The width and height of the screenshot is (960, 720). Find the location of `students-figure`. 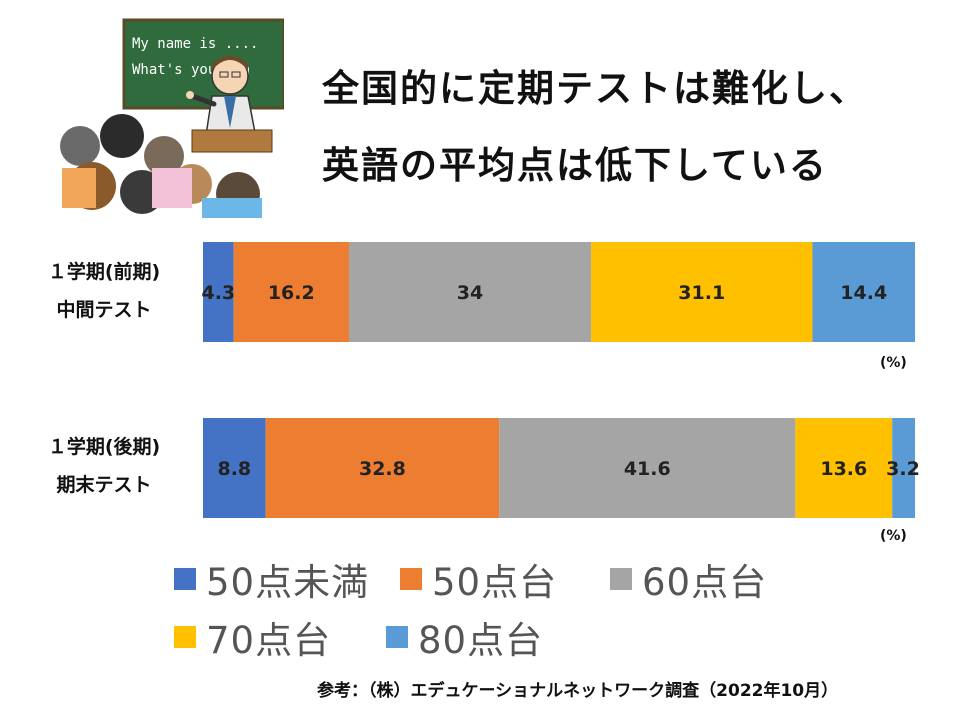

students-figure is located at coordinates (161, 166).